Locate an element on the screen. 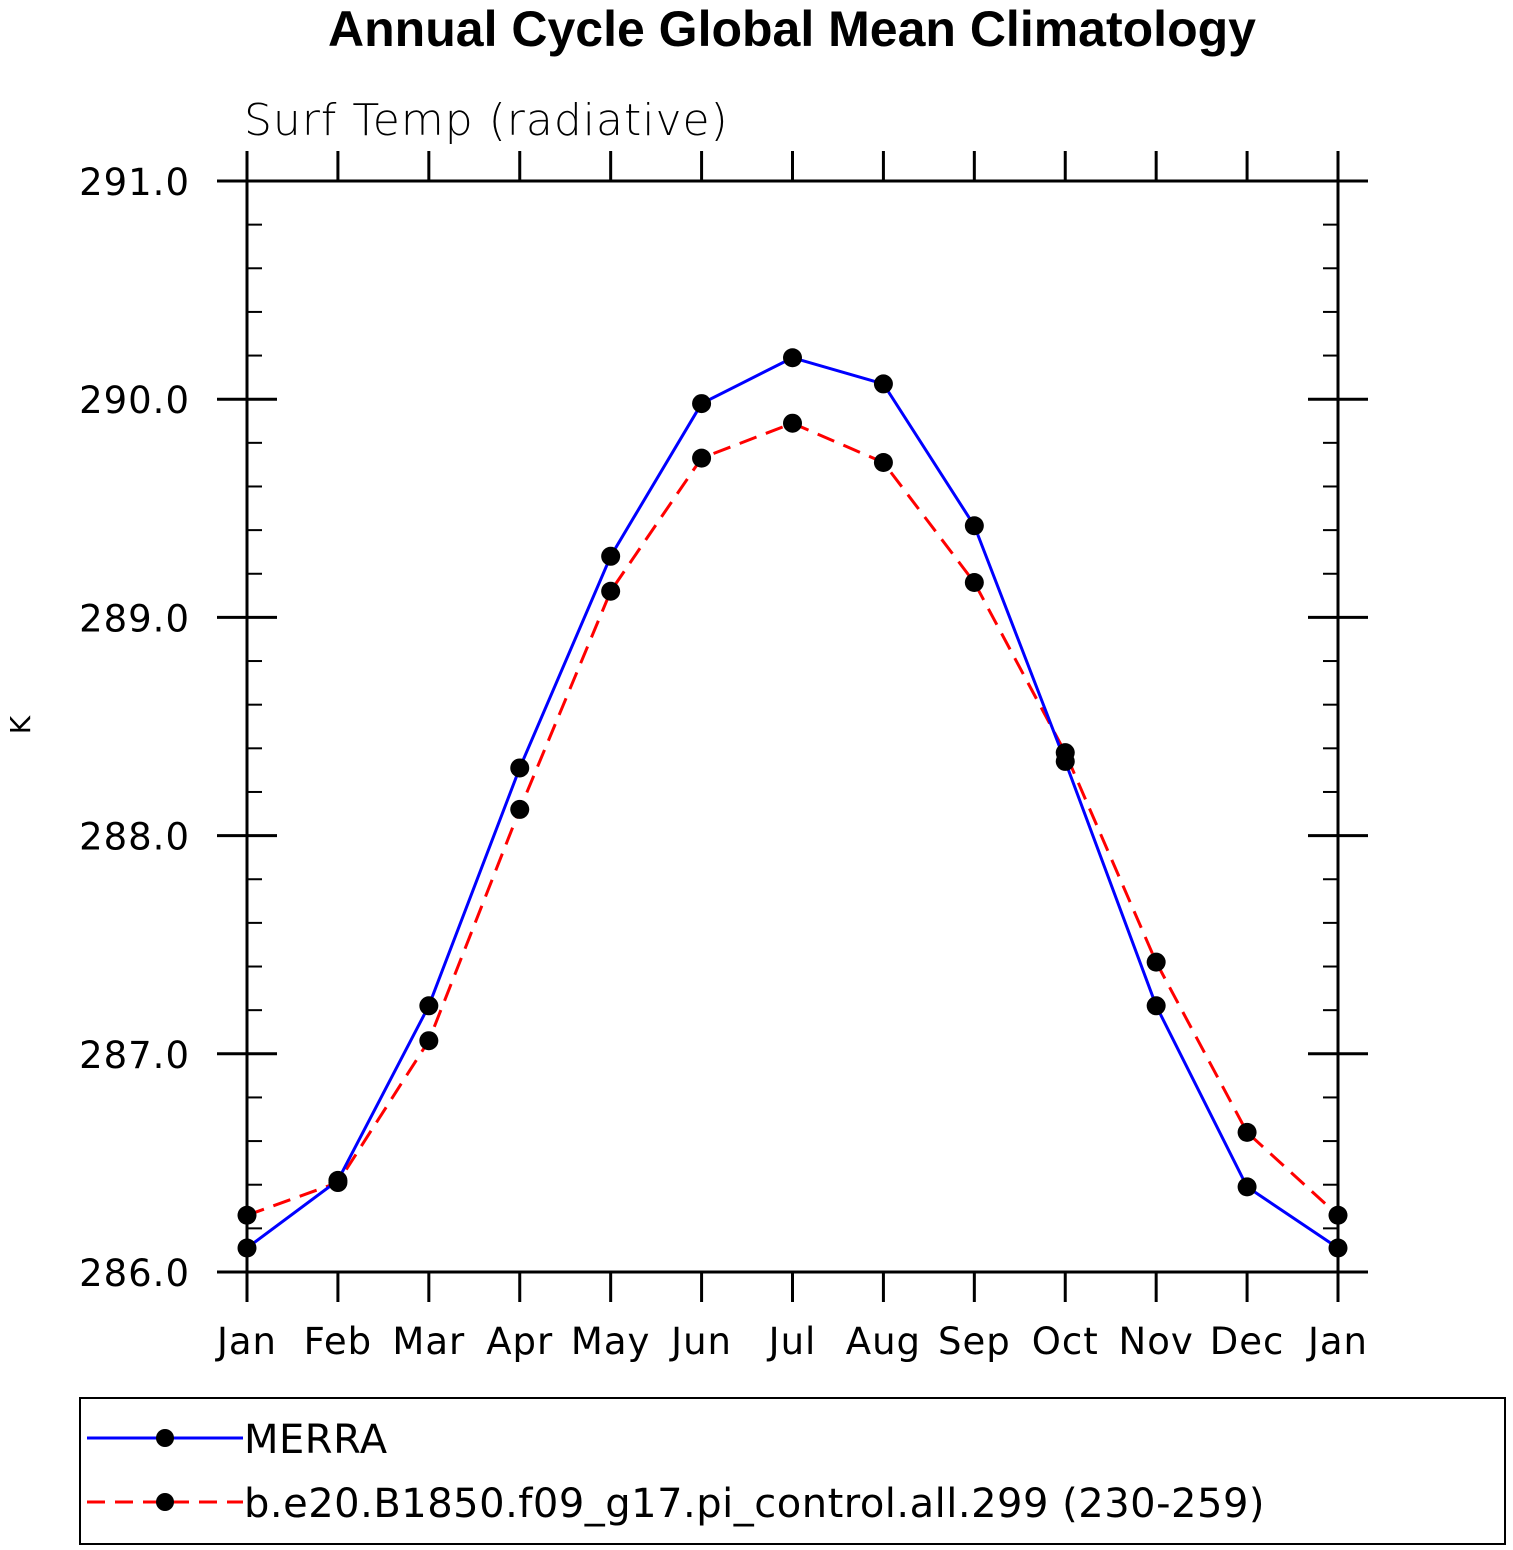  x-tick-label: Nov is located at coordinates (1156, 1341).